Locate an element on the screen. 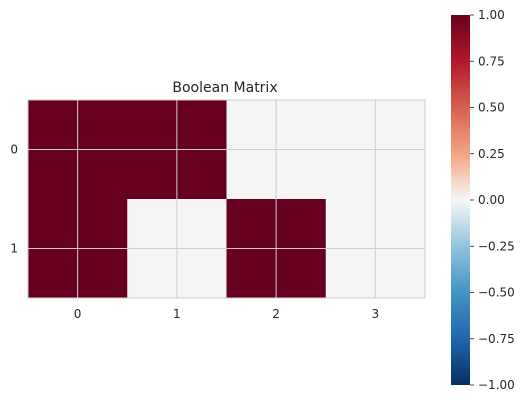 The height and width of the screenshot is (407, 522). colorbar-tick-label: −1.00 is located at coordinates (496, 385).